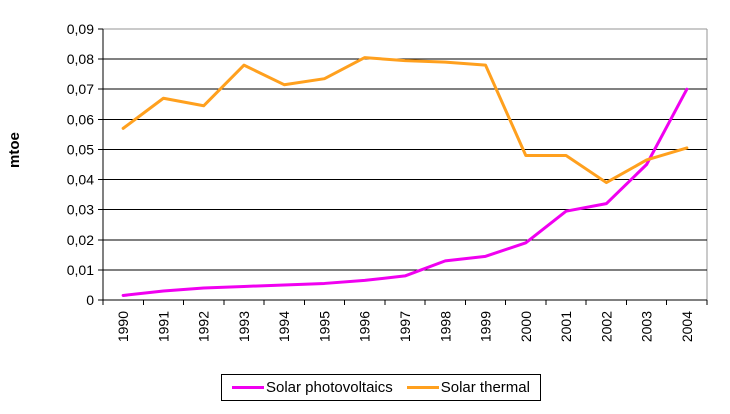 Image resolution: width=730 pixels, height=414 pixels. I want to click on solar-photovoltaics-line-swatch, so click(248, 387).